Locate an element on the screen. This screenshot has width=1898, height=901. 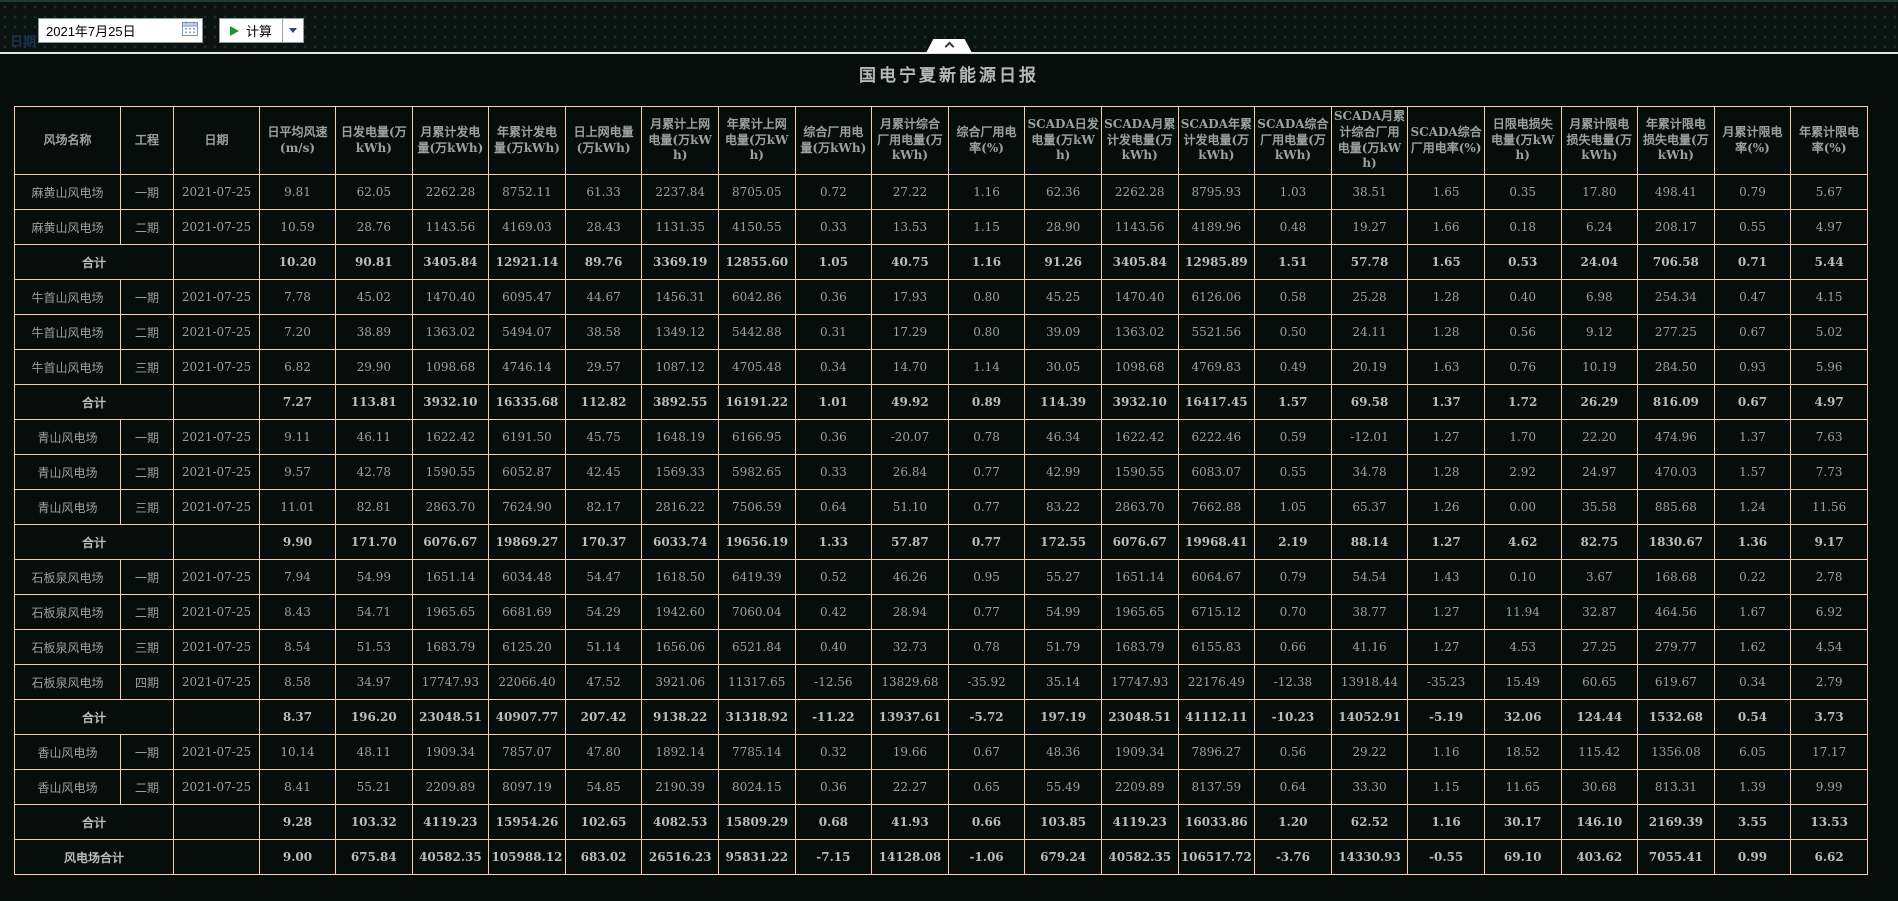
table-cell: 12855.60 is located at coordinates (756, 262).